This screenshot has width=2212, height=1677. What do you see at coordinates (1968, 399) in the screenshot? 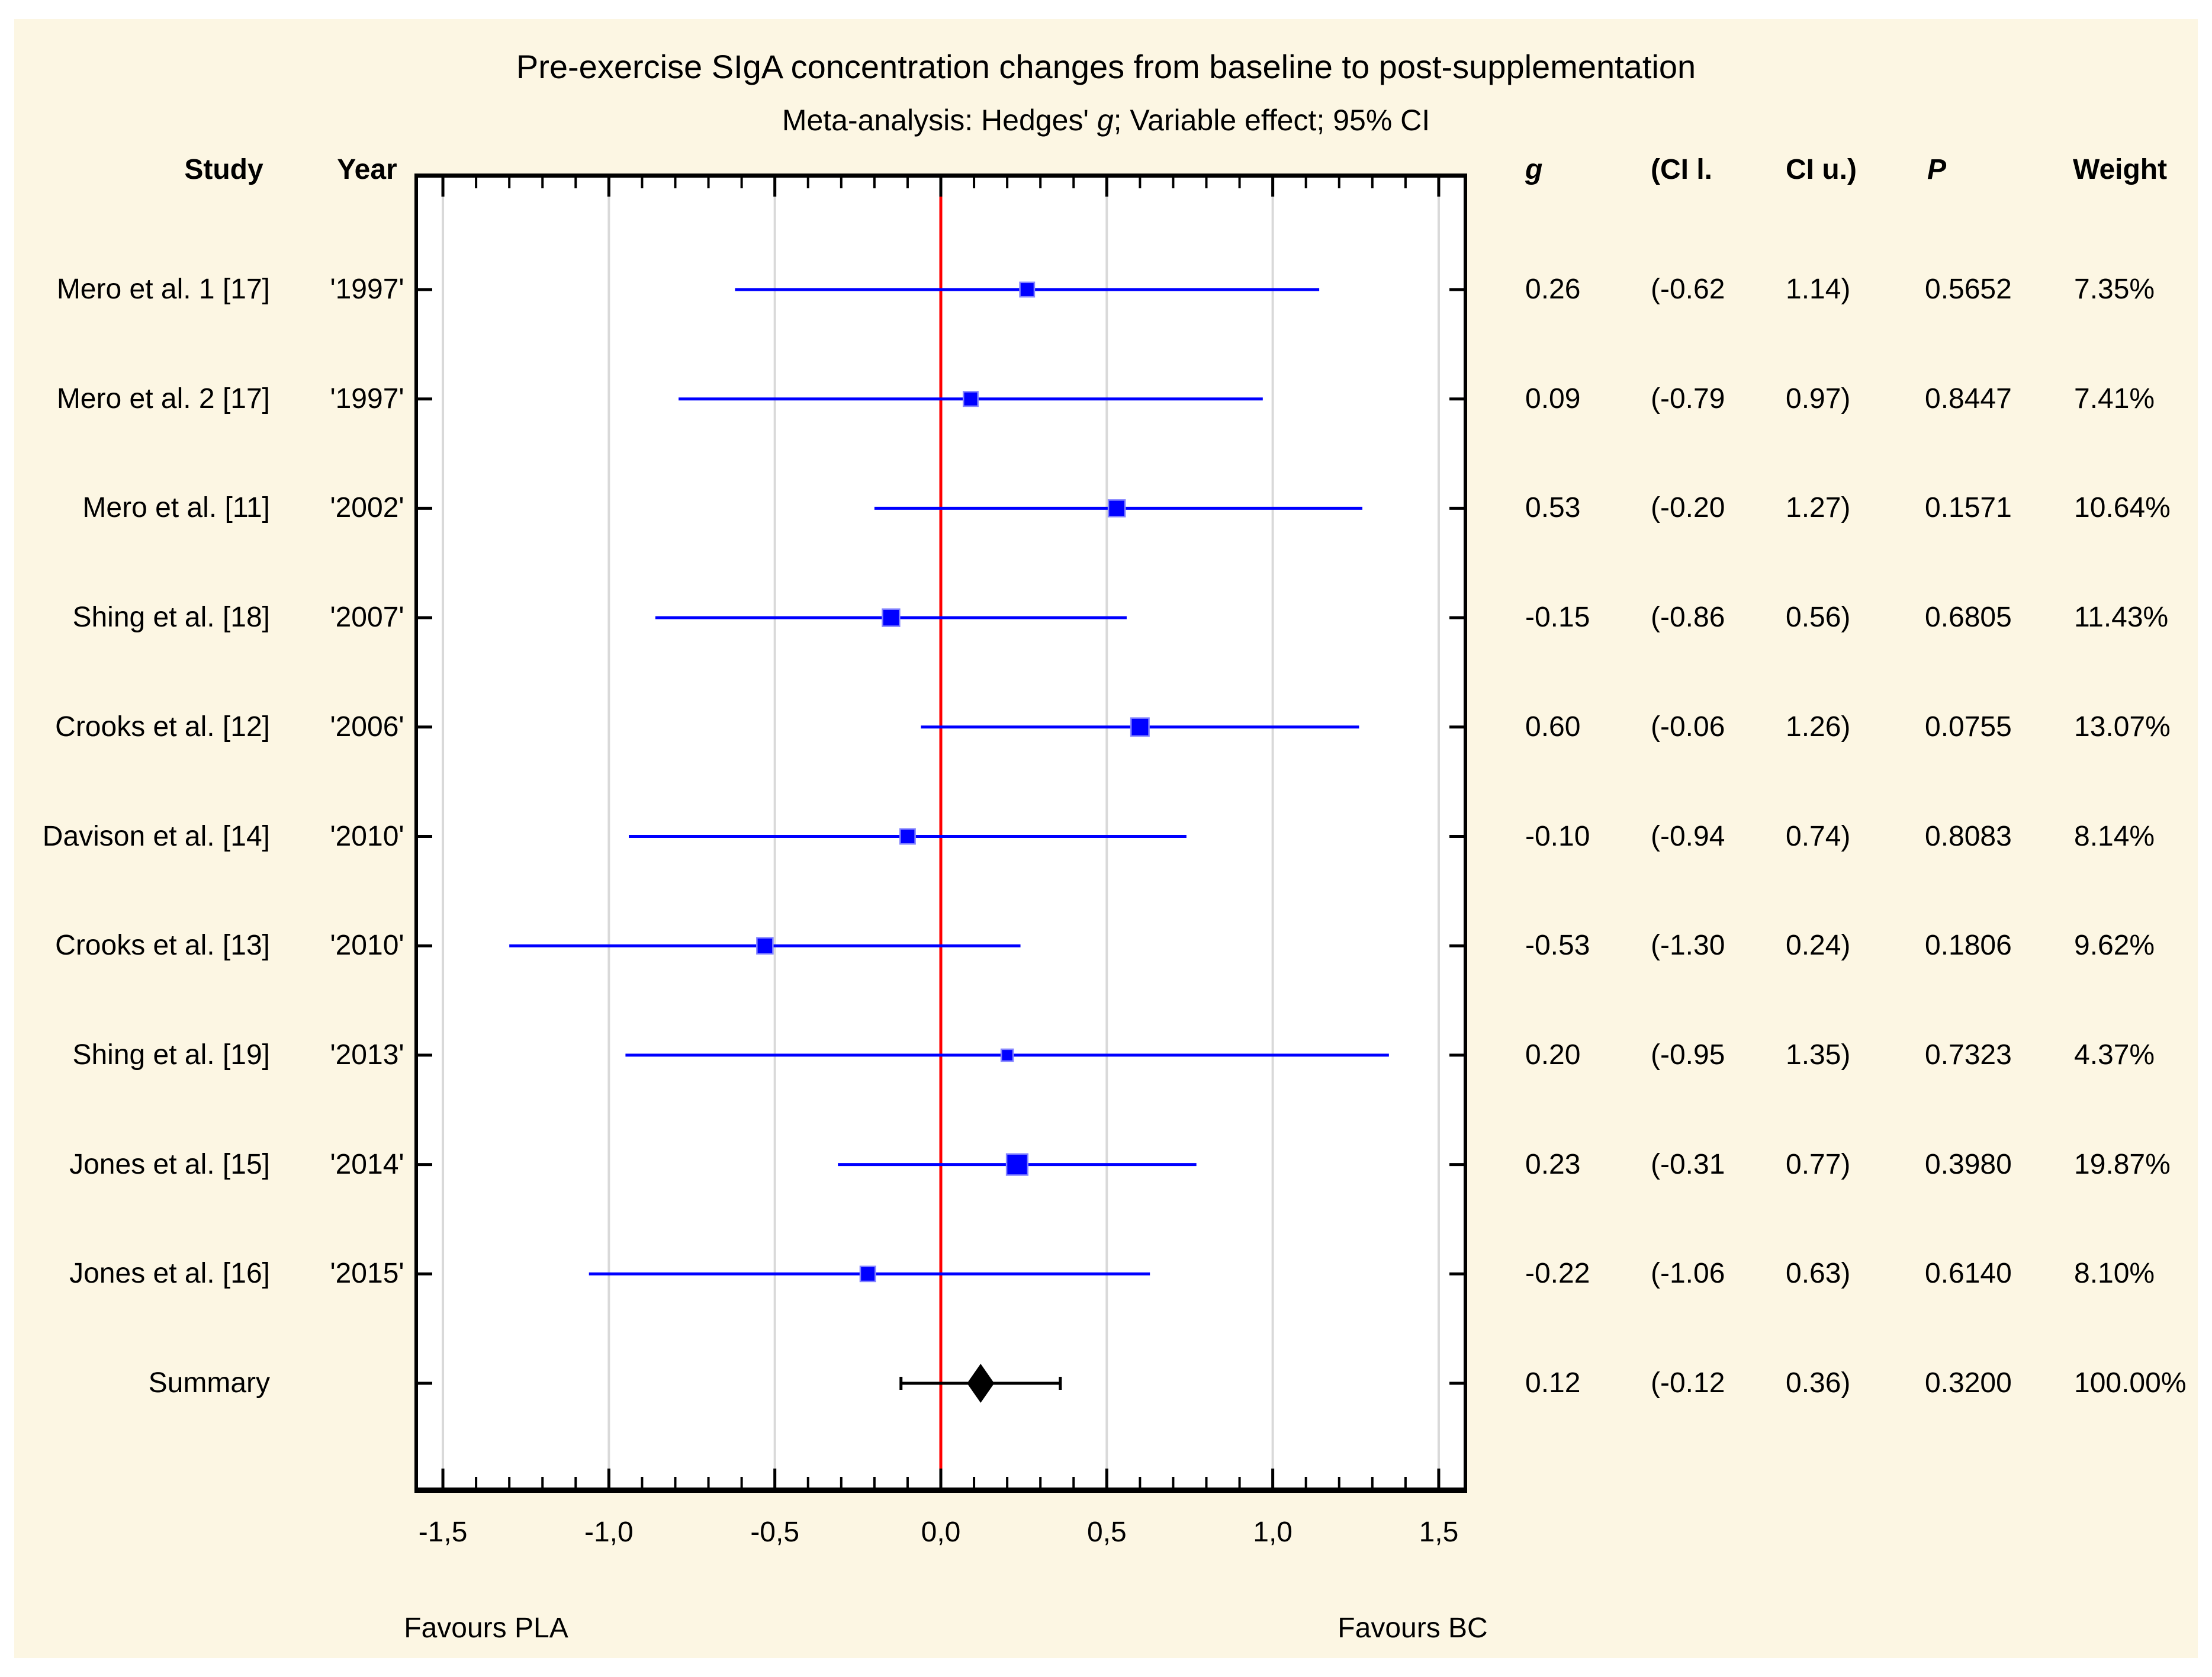
I see `p-value: 0.8447` at bounding box center [1968, 399].